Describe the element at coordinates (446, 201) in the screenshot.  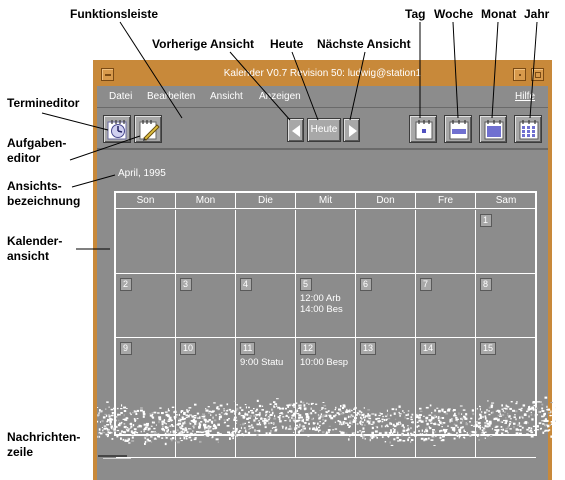
I see `weekday-label: Fre` at that location.